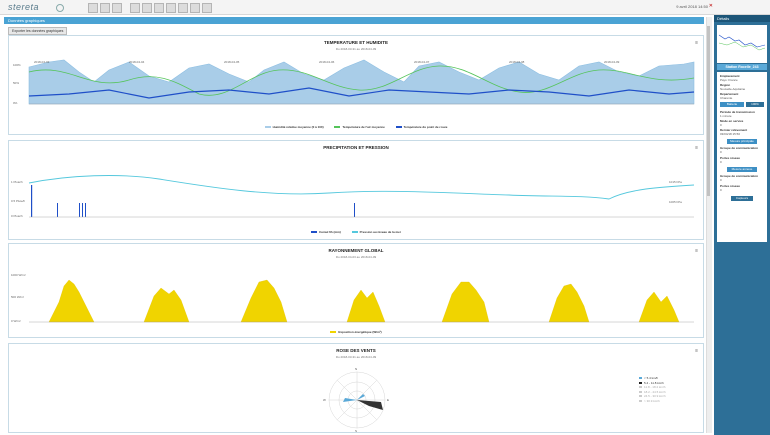  What do you see at coordinates (159, 8) in the screenshot?
I see `export-icon` at bounding box center [159, 8].